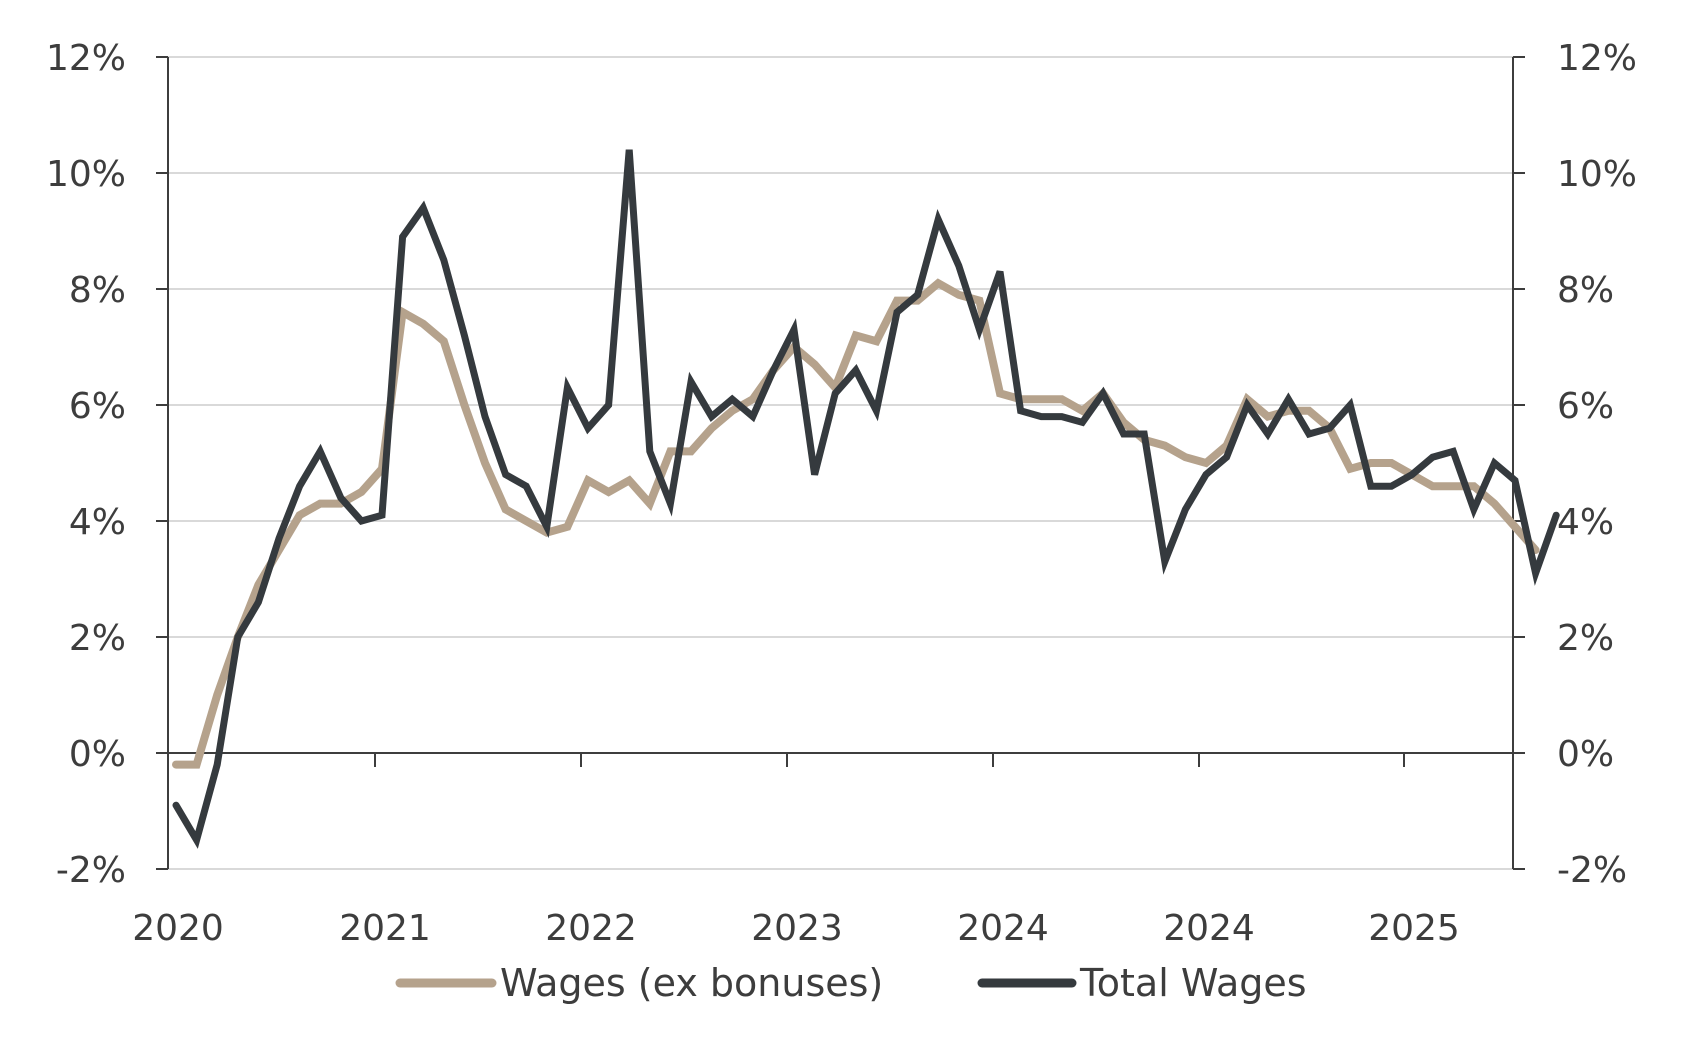 The height and width of the screenshot is (1039, 1689). I want to click on y-tick-label-right: 0%, so click(1585, 754).